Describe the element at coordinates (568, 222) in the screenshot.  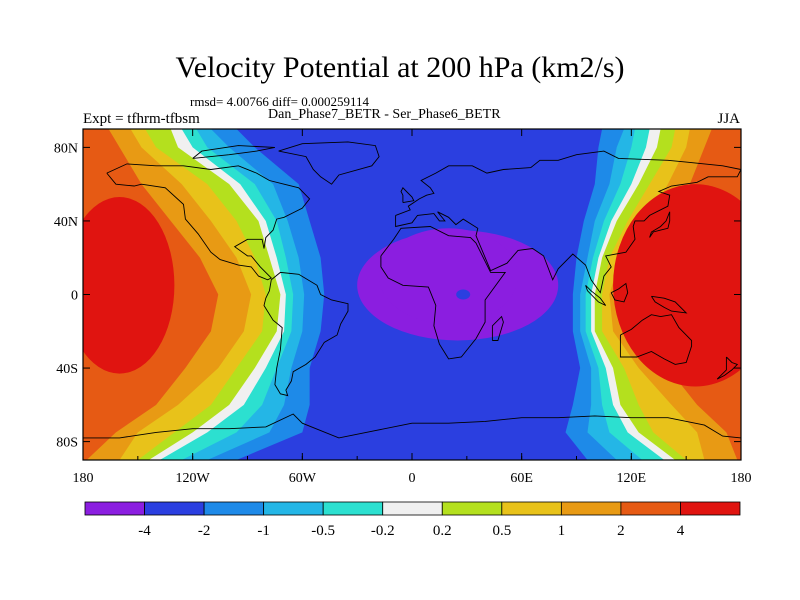
I see `coastline-eurasia` at that location.